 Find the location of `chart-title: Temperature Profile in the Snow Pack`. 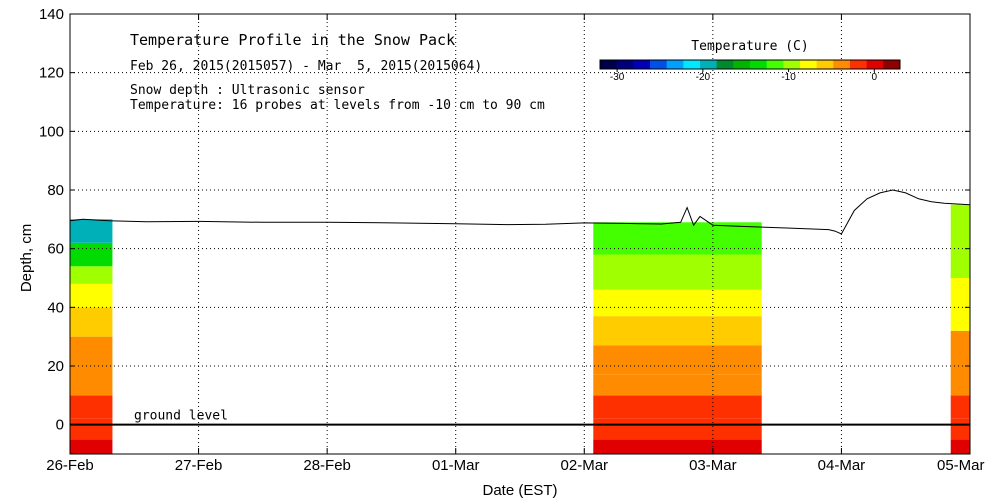

chart-title: Temperature Profile in the Snow Pack is located at coordinates (292, 40).